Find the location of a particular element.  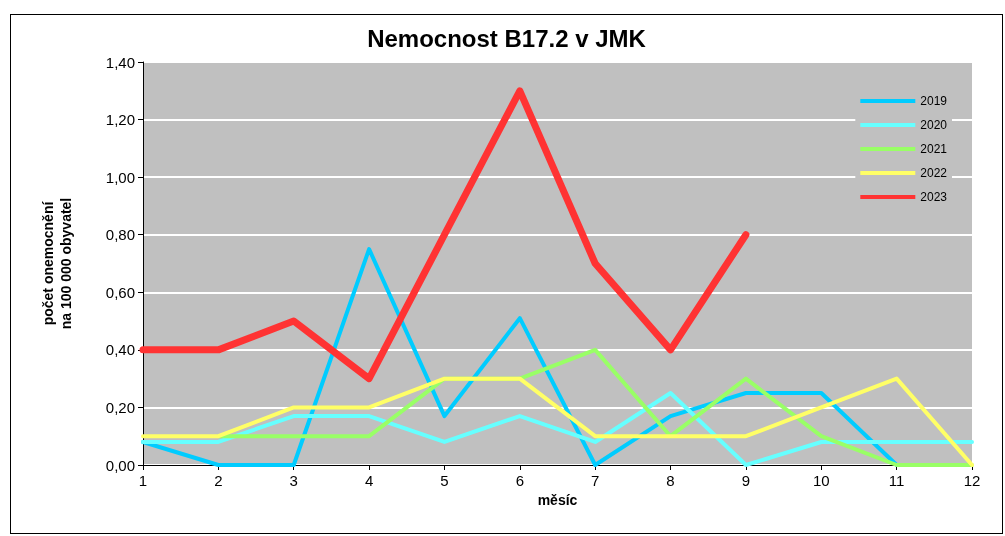

y-tick-label: 0,00 is located at coordinates (120, 465).